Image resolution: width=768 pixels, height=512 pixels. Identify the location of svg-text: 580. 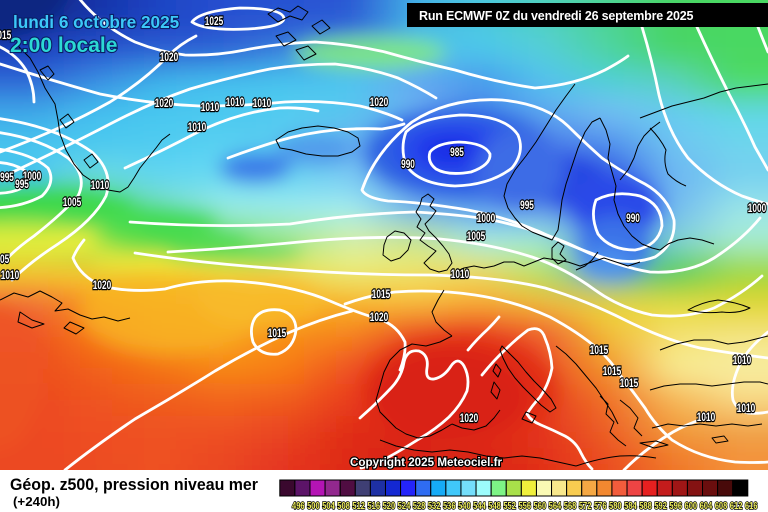
(615, 506).